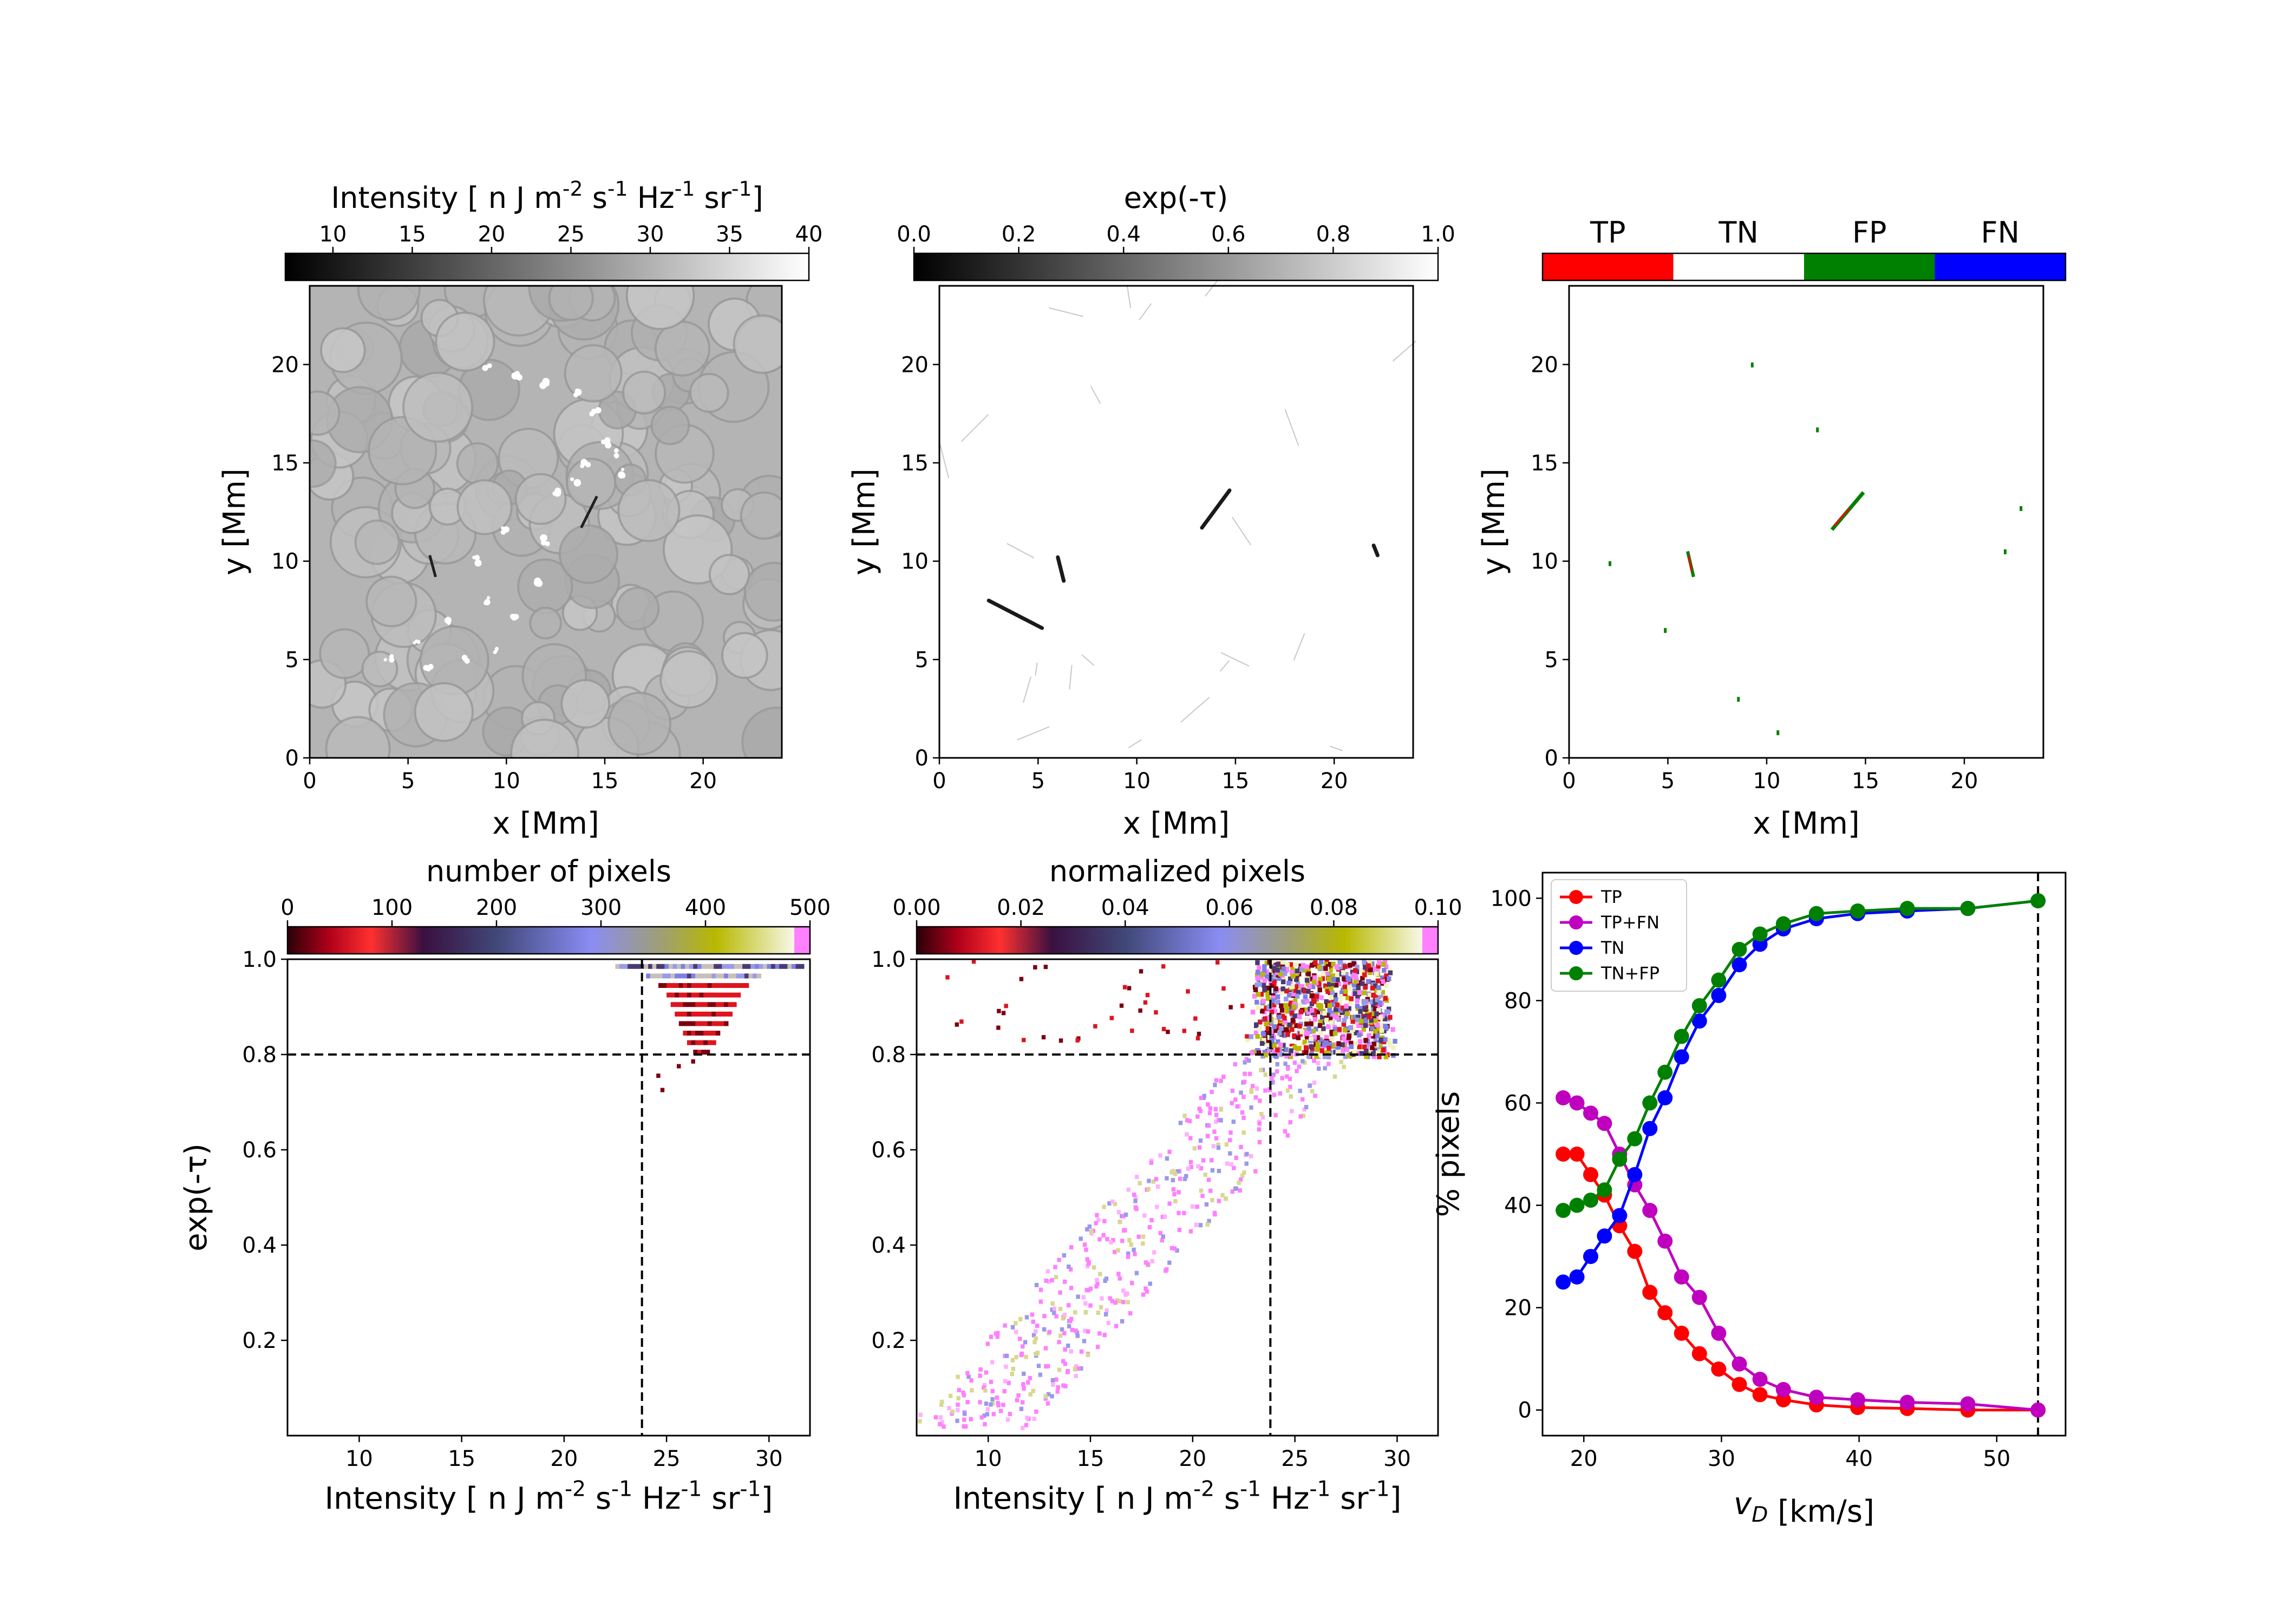 This screenshot has height=1624, width=2274. Describe the element at coordinates (1739, 266) in the screenshot. I see `legend-swatch-tn` at that location.